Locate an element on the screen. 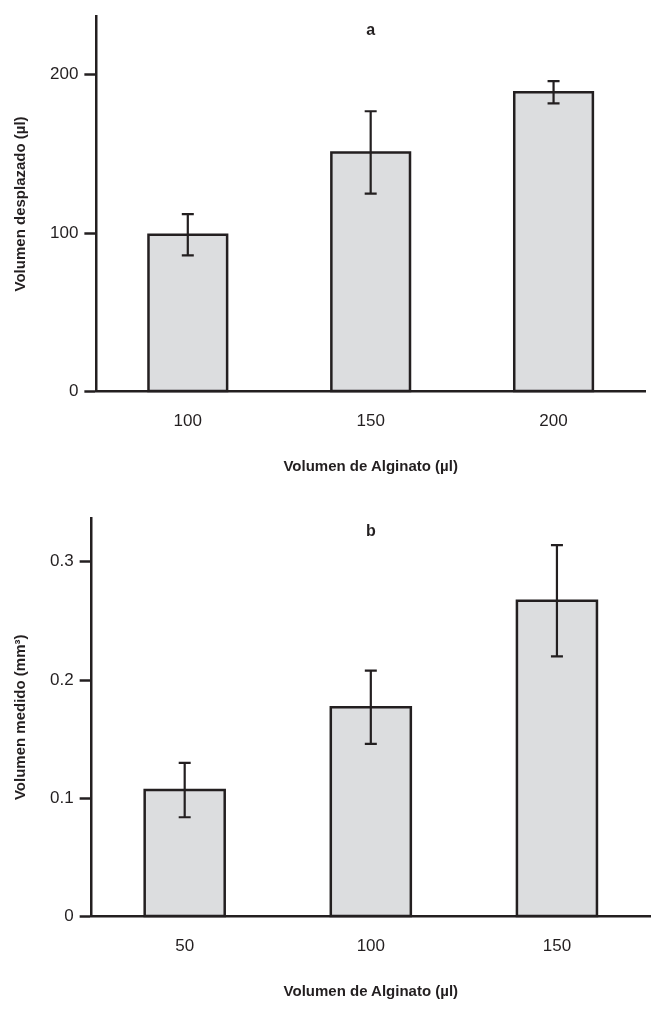  y-tick-label: 0.1 is located at coordinates (61, 798).